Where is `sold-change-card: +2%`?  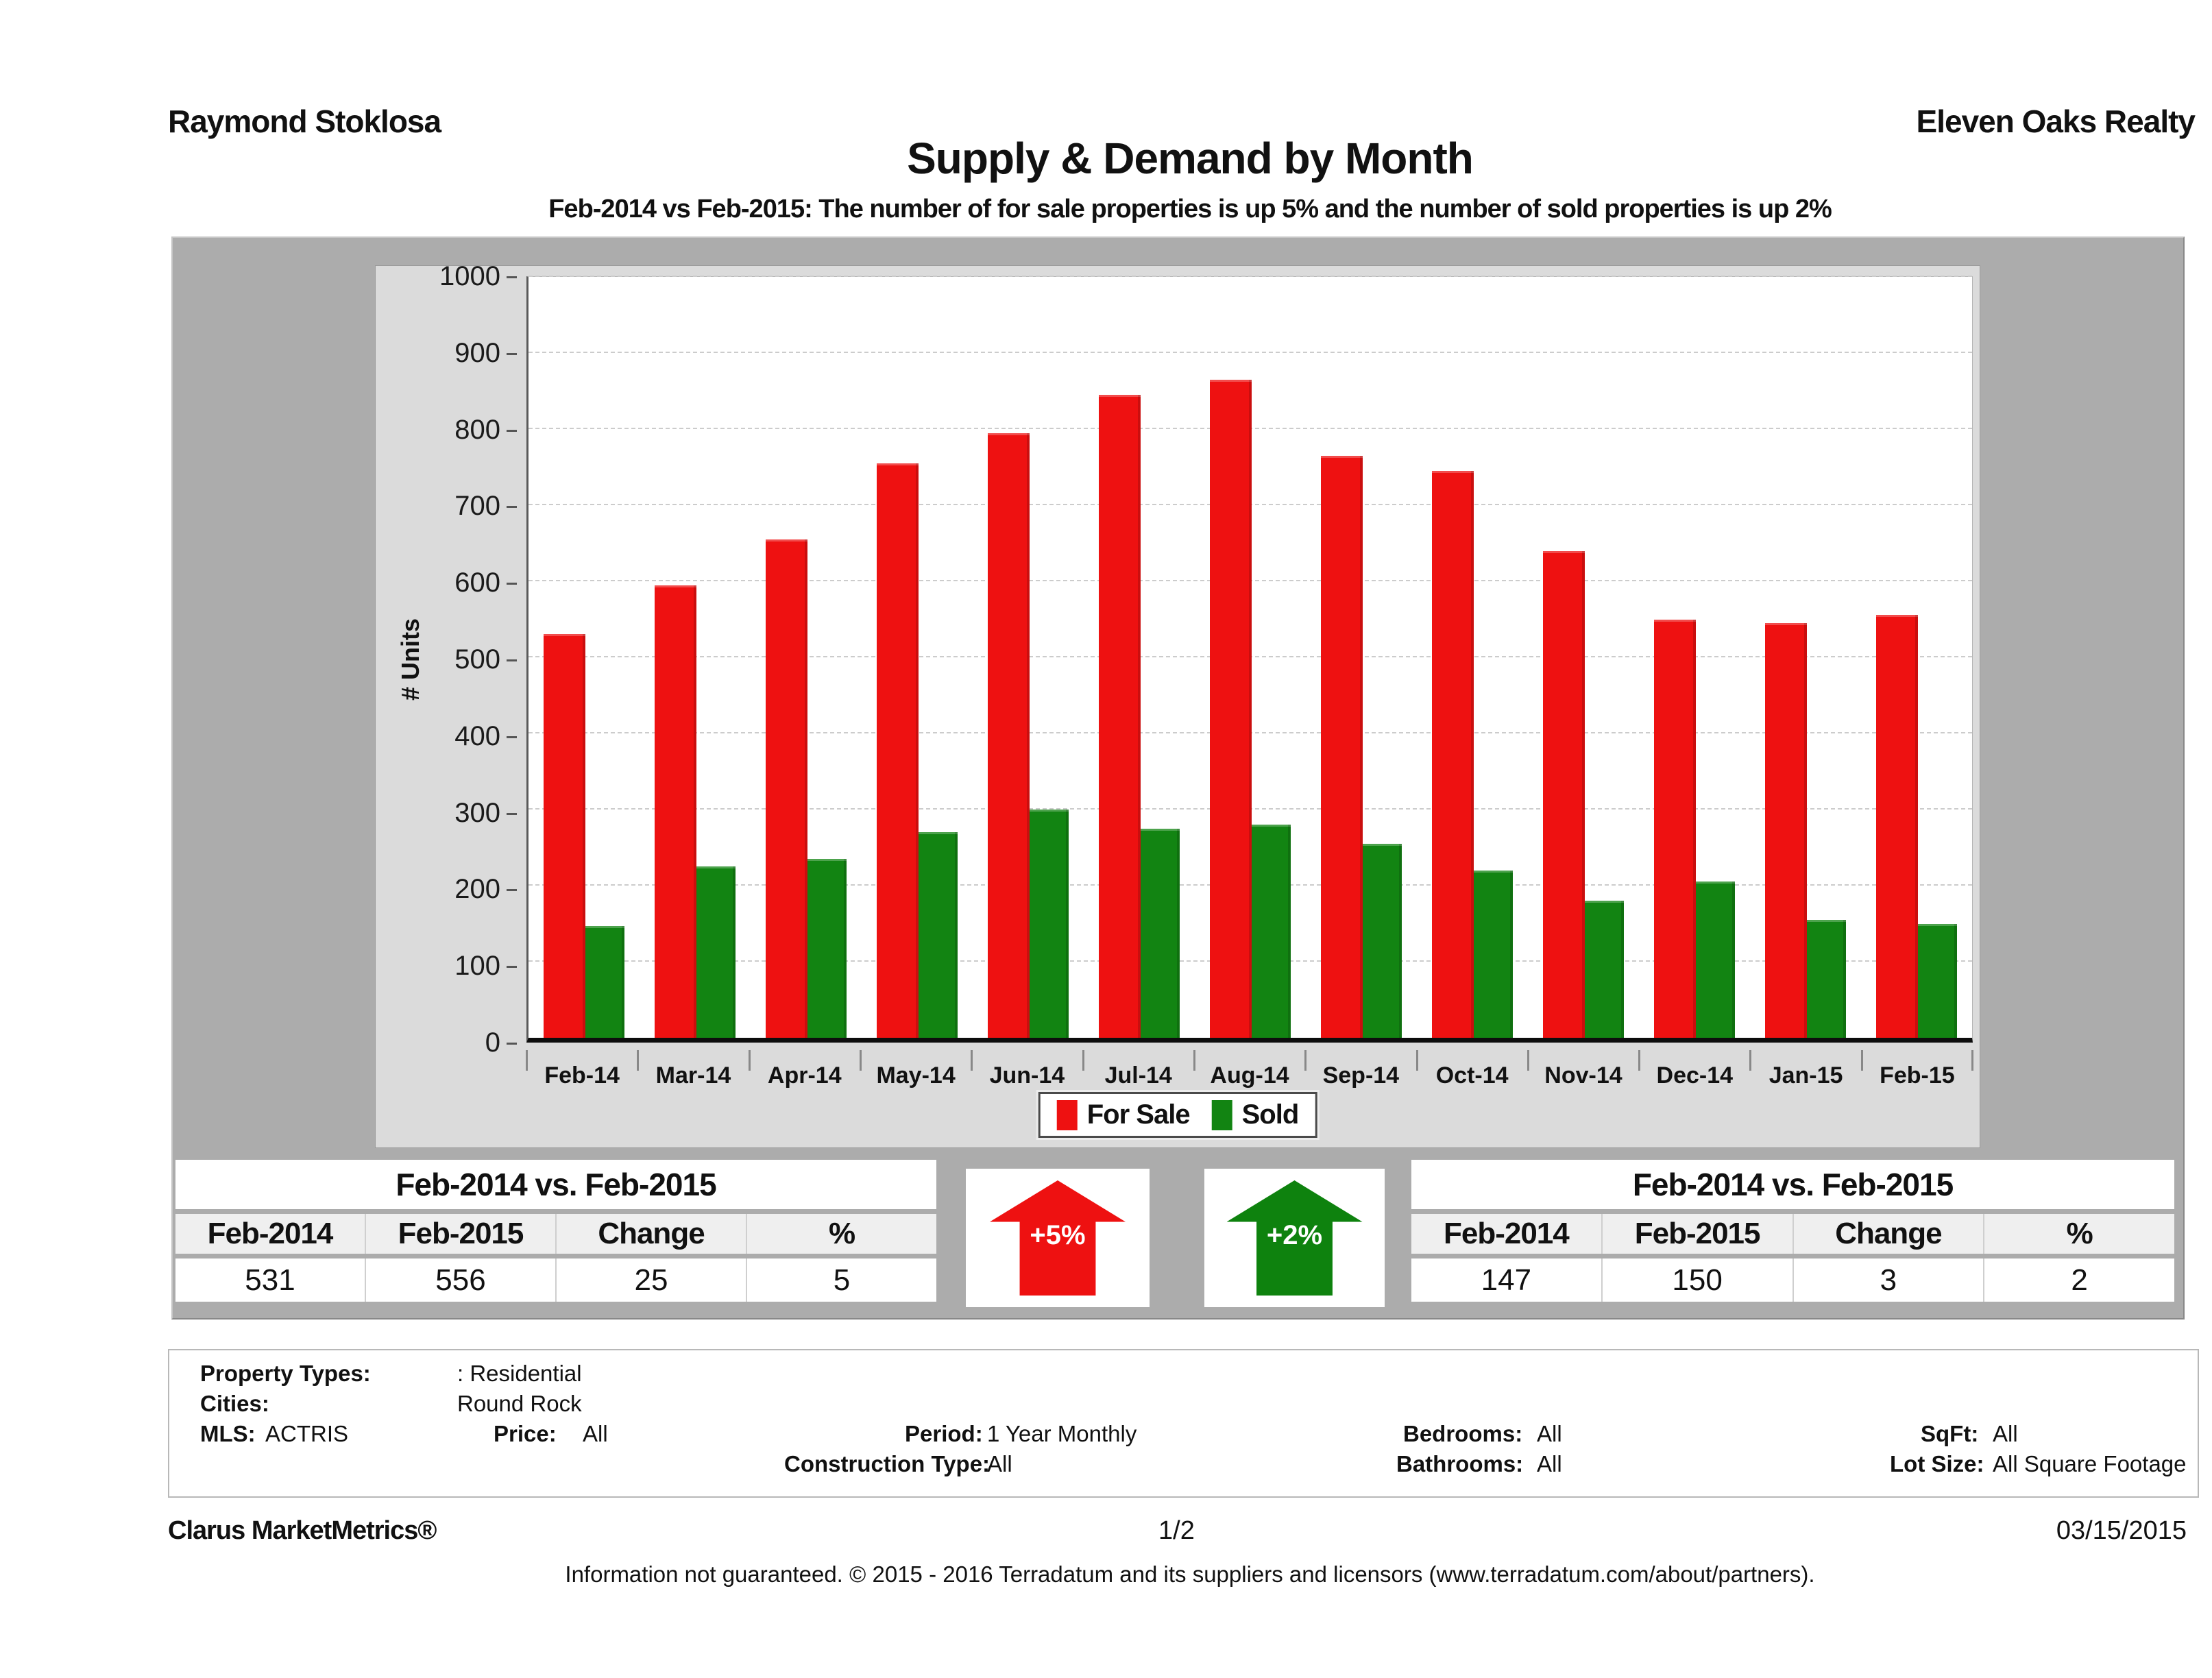 sold-change-card: +2% is located at coordinates (1294, 1238).